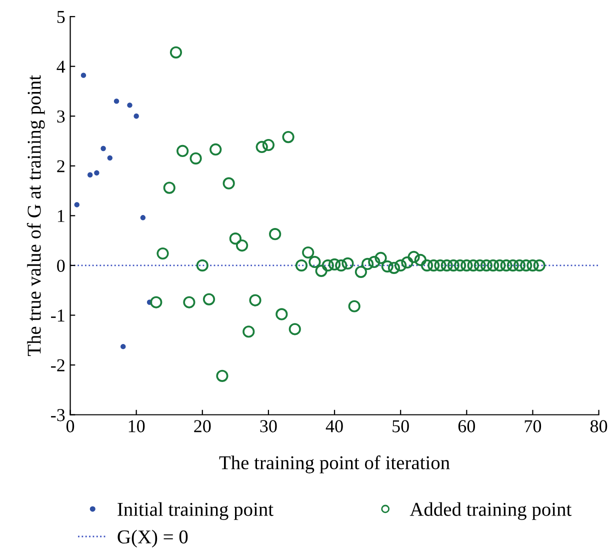 Image resolution: width=611 pixels, height=553 pixels. I want to click on x-tick-label: 80, so click(599, 426).